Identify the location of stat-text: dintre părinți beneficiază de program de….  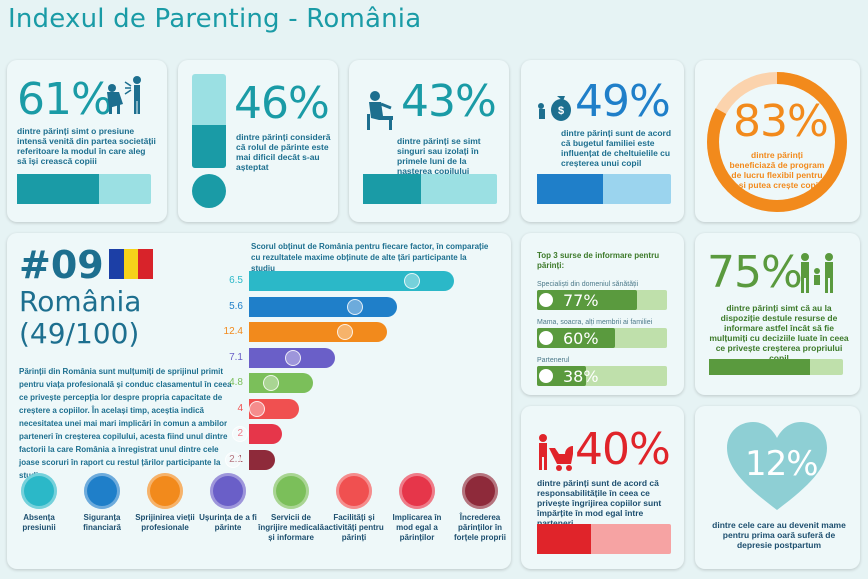
(777, 170).